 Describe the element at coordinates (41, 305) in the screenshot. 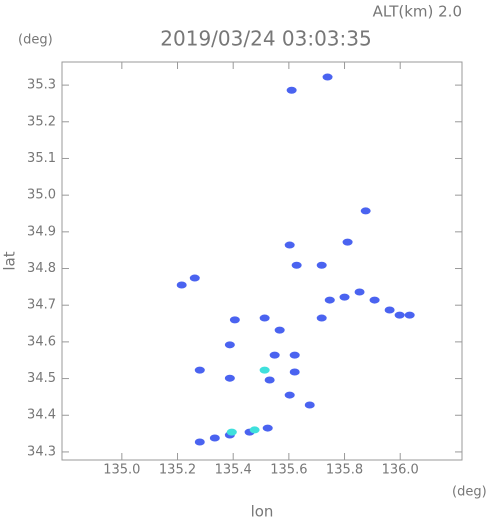

I see `y-tick-label: 34.7` at that location.